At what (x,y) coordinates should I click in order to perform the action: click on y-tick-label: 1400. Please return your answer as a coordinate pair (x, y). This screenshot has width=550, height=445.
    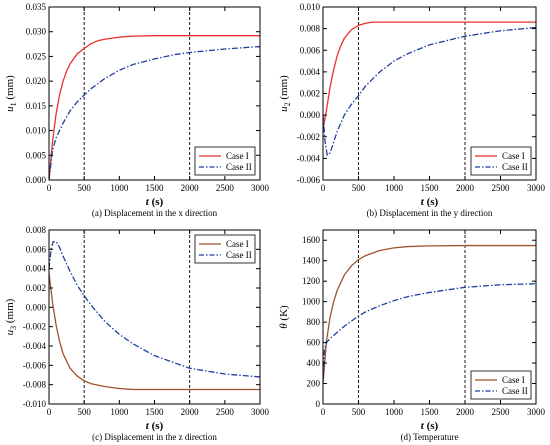
    Looking at the image, I should click on (311, 261).